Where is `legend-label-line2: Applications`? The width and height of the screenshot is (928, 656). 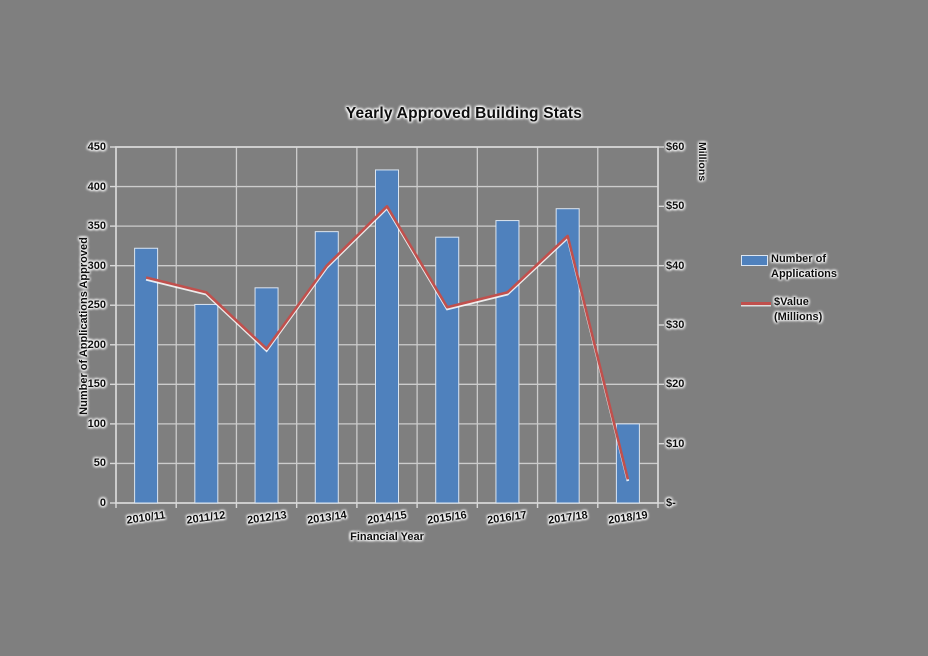
legend-label-line2: Applications is located at coordinates (804, 273).